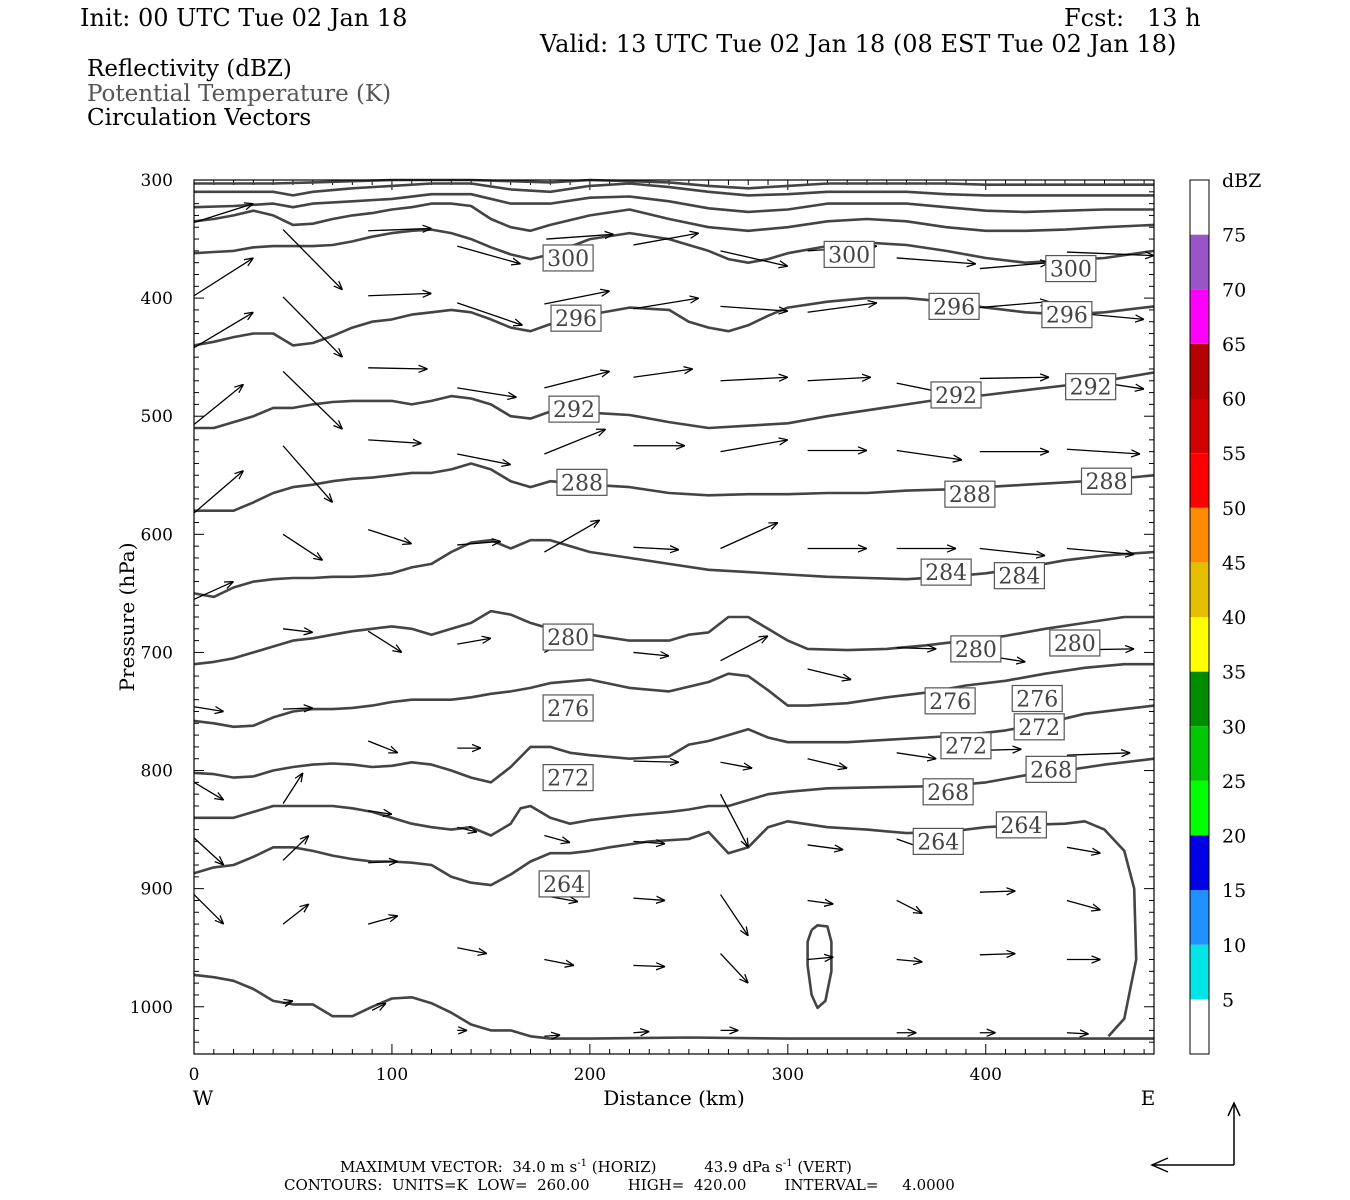  What do you see at coordinates (948, 793) in the screenshot?
I see `contour-label: 268` at bounding box center [948, 793].